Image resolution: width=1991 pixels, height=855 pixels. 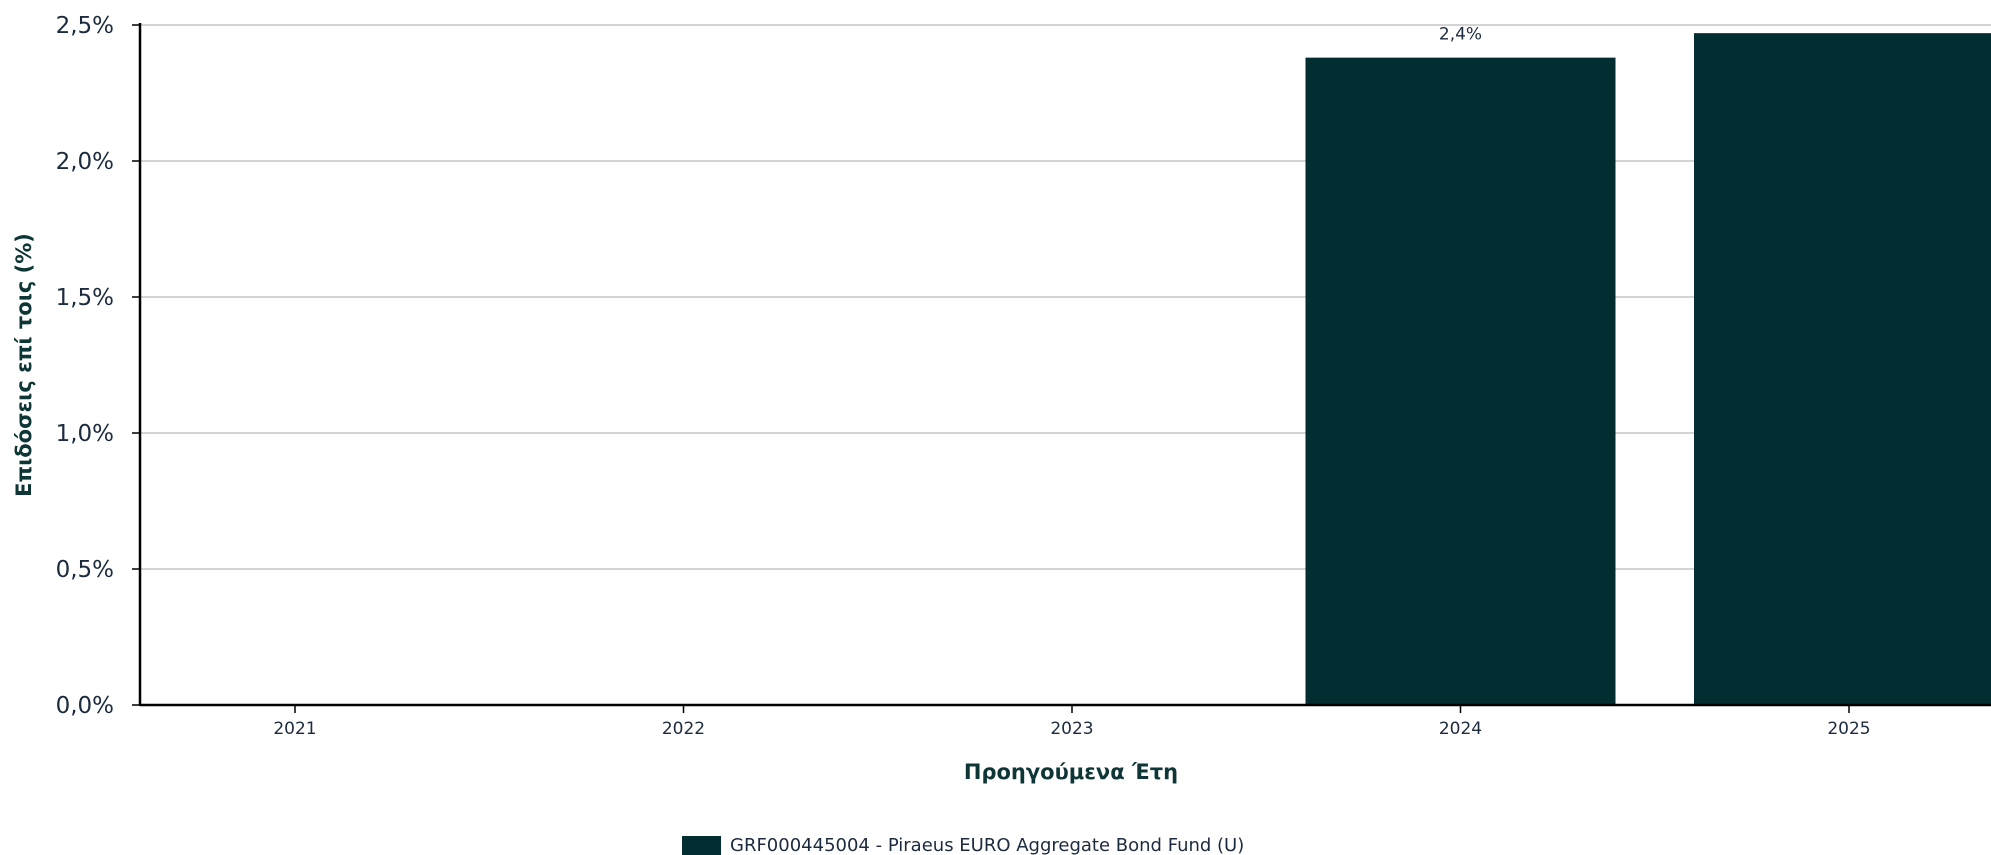 I want to click on y-tick-label: 0,0%, so click(x=85, y=706).